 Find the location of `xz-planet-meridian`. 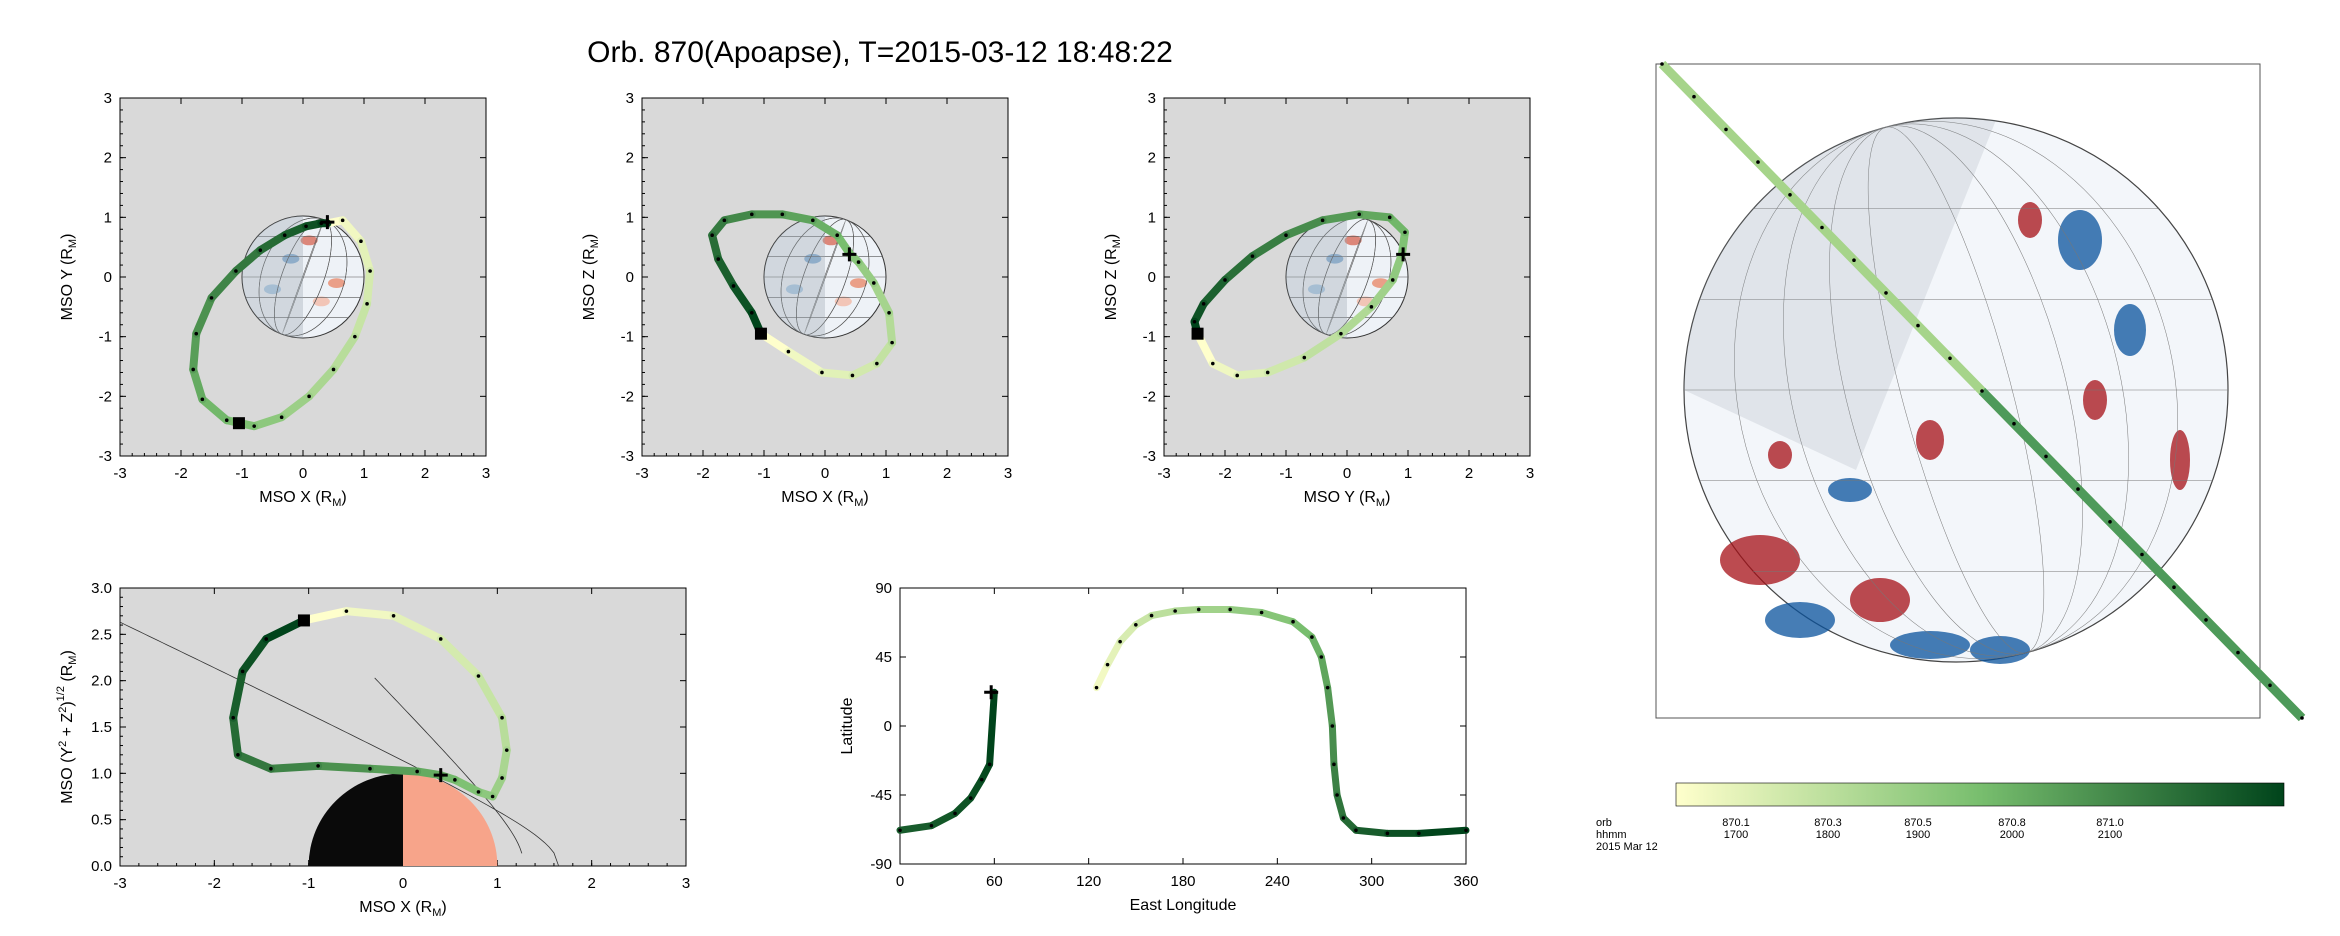

xz-planet-meridian is located at coordinates (825, 277).